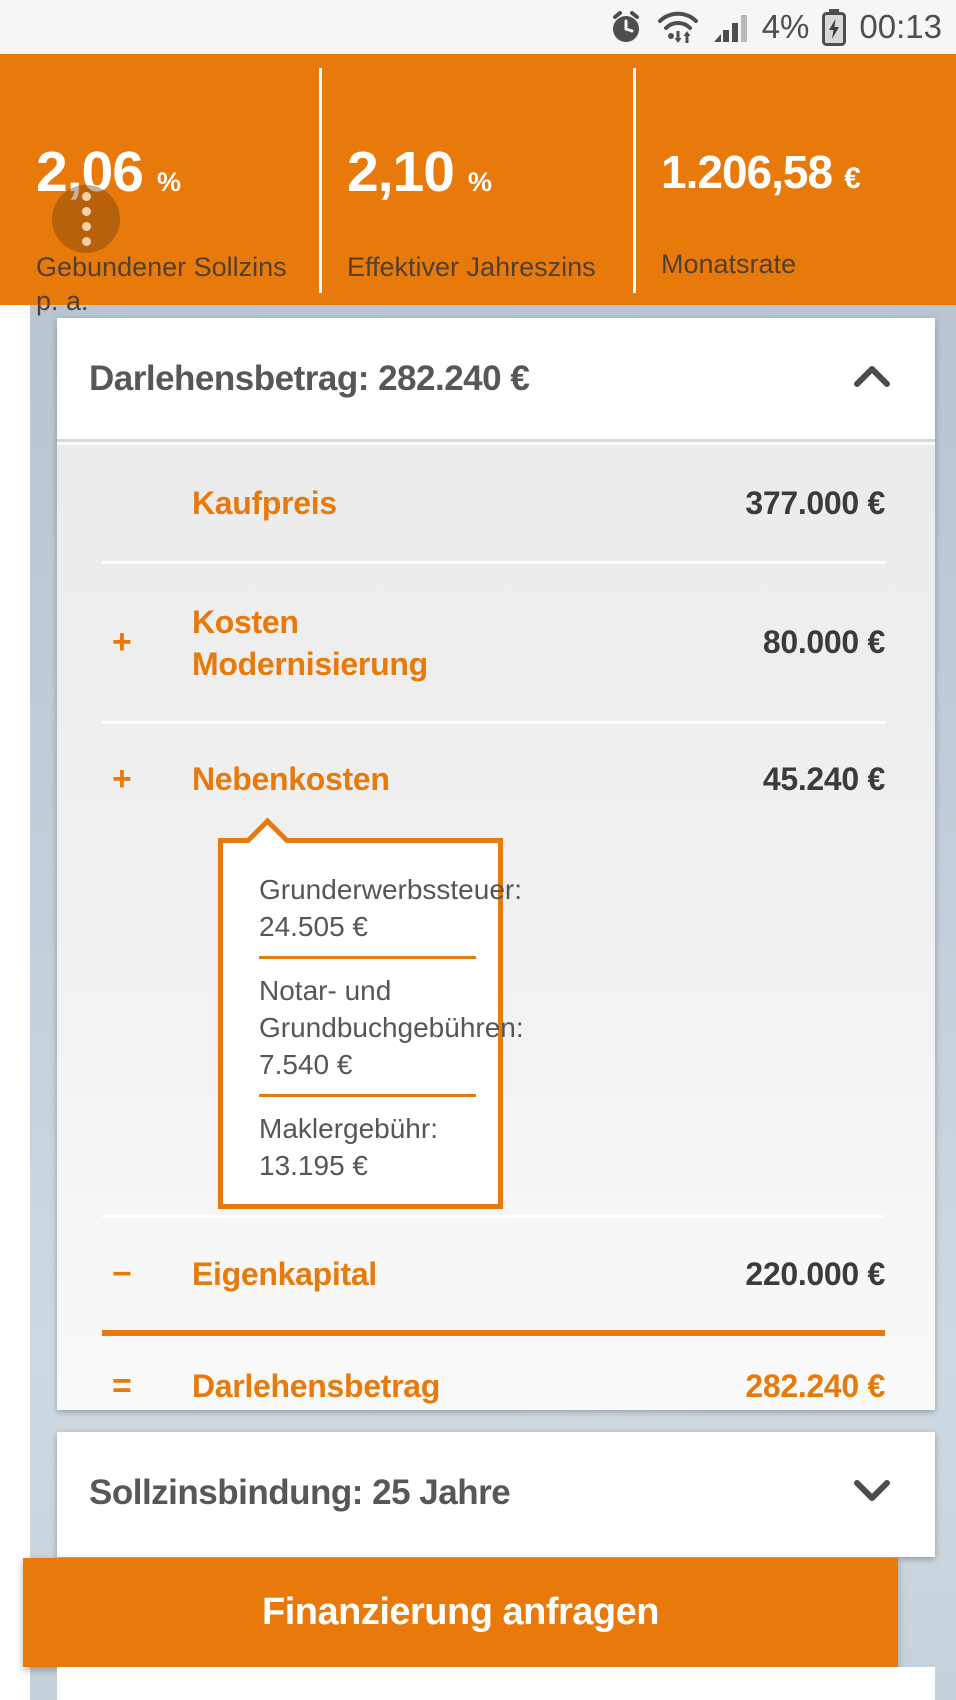 The height and width of the screenshot is (1700, 956). What do you see at coordinates (493, 1386) in the screenshot?
I see `breakdown-row-darlehensbetrag: = Darlehensbetrag 282.240 €` at bounding box center [493, 1386].